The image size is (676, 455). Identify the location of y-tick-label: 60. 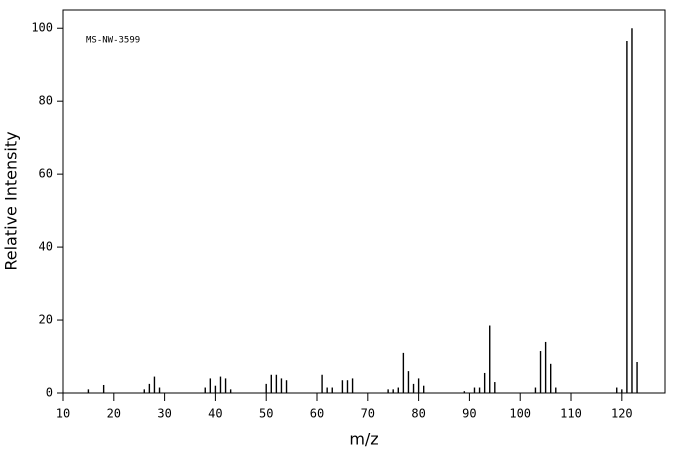
(46, 174).